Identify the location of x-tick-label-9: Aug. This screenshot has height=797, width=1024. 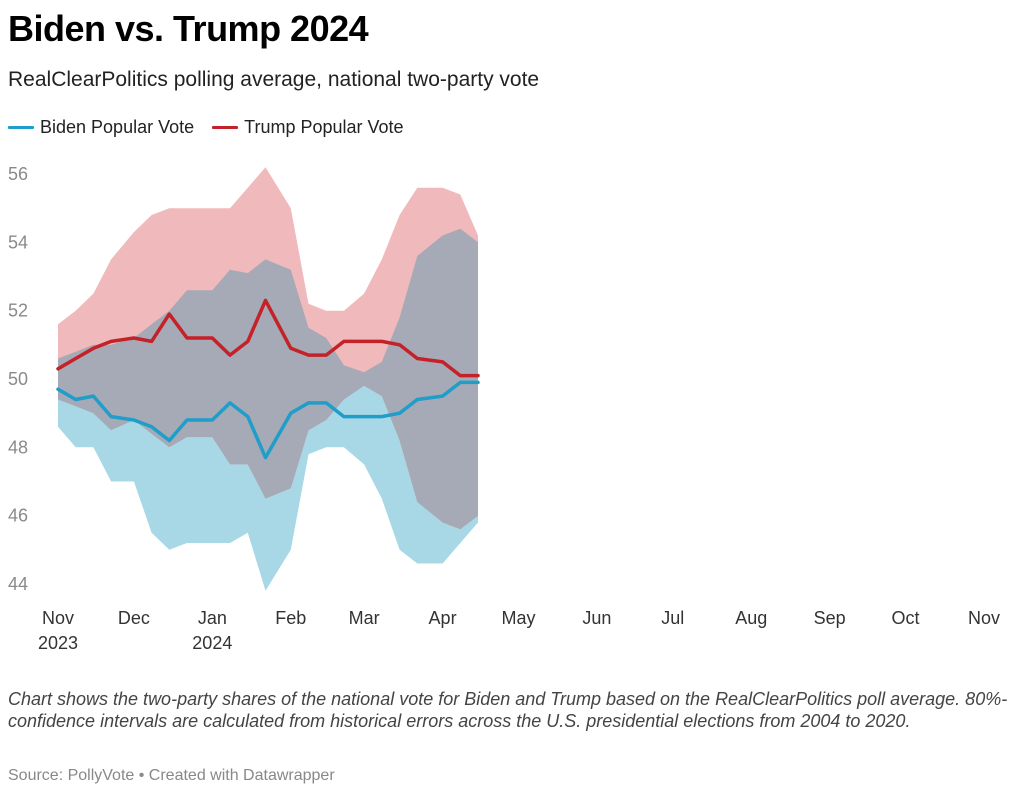
(751, 618).